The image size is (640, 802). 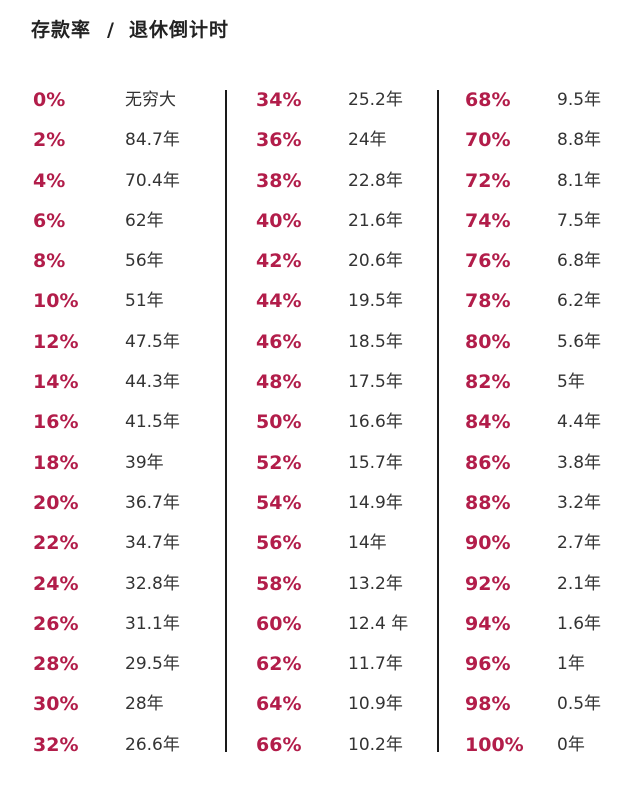 What do you see at coordinates (361, 261) in the screenshot?
I see `table-row: 42% 20.6年` at bounding box center [361, 261].